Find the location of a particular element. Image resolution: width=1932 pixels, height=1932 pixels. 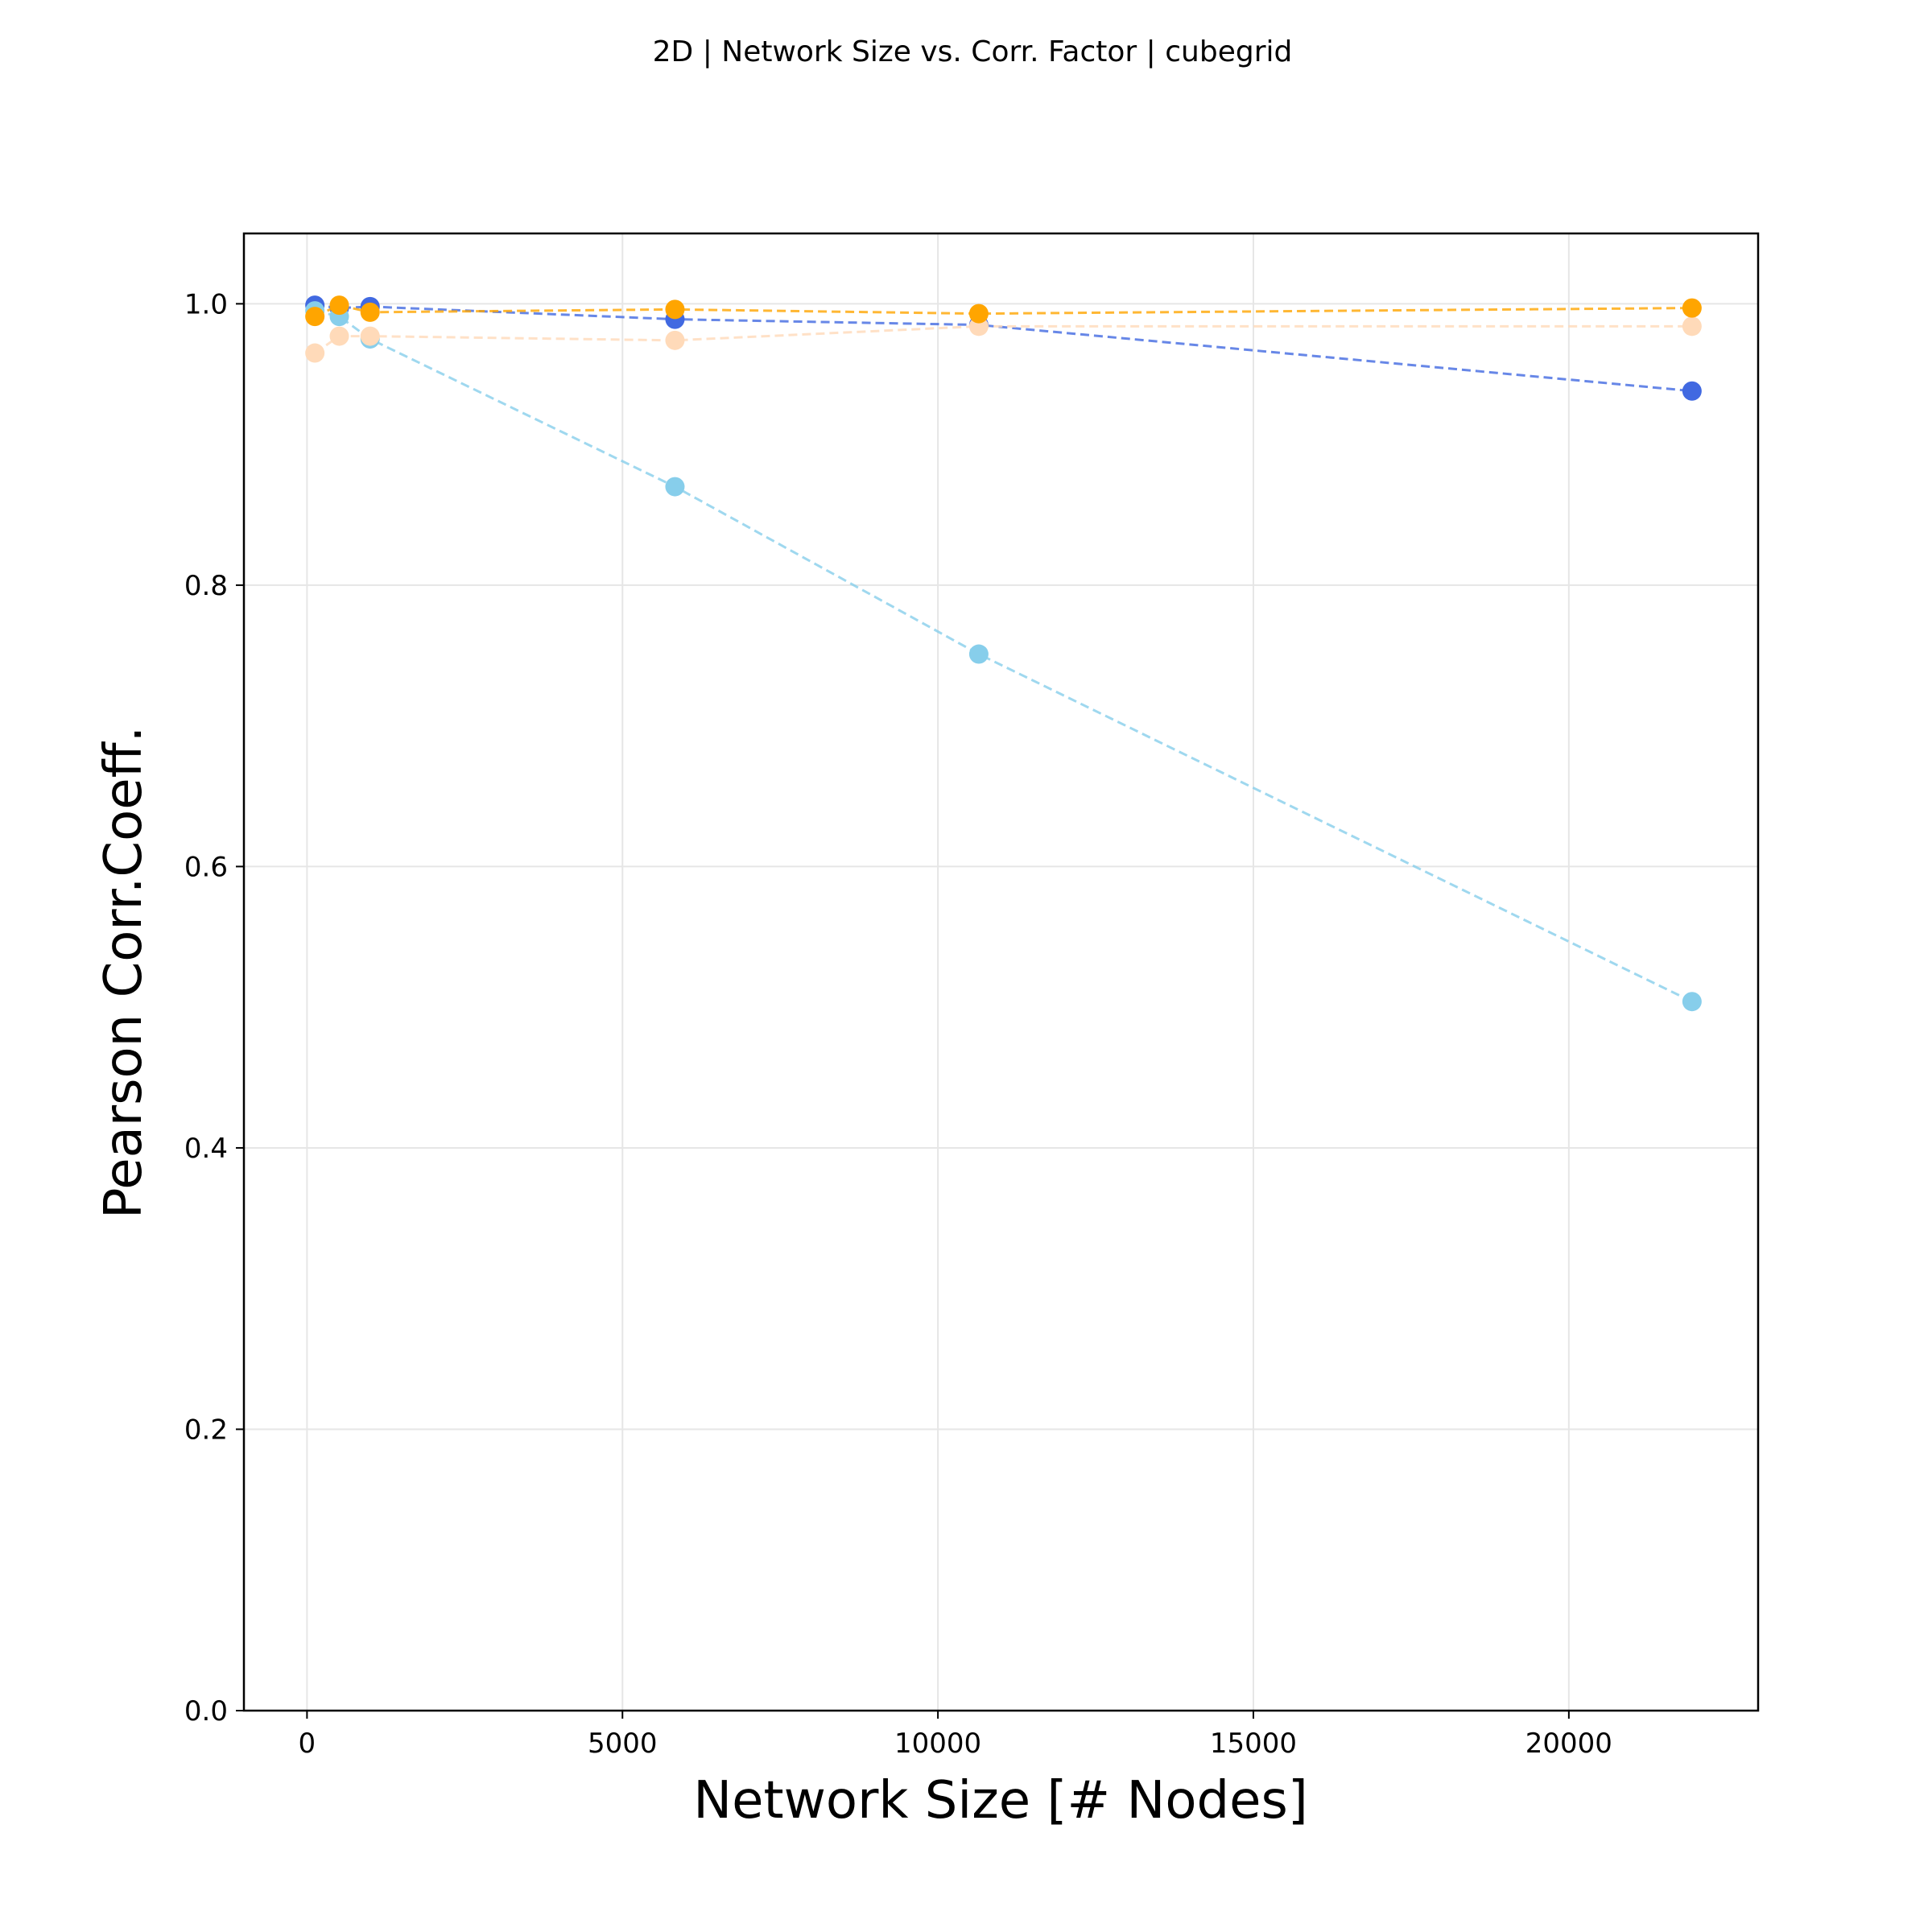

y-axis-label: Pearson Corr.Coeff. is located at coordinates (124, 972).